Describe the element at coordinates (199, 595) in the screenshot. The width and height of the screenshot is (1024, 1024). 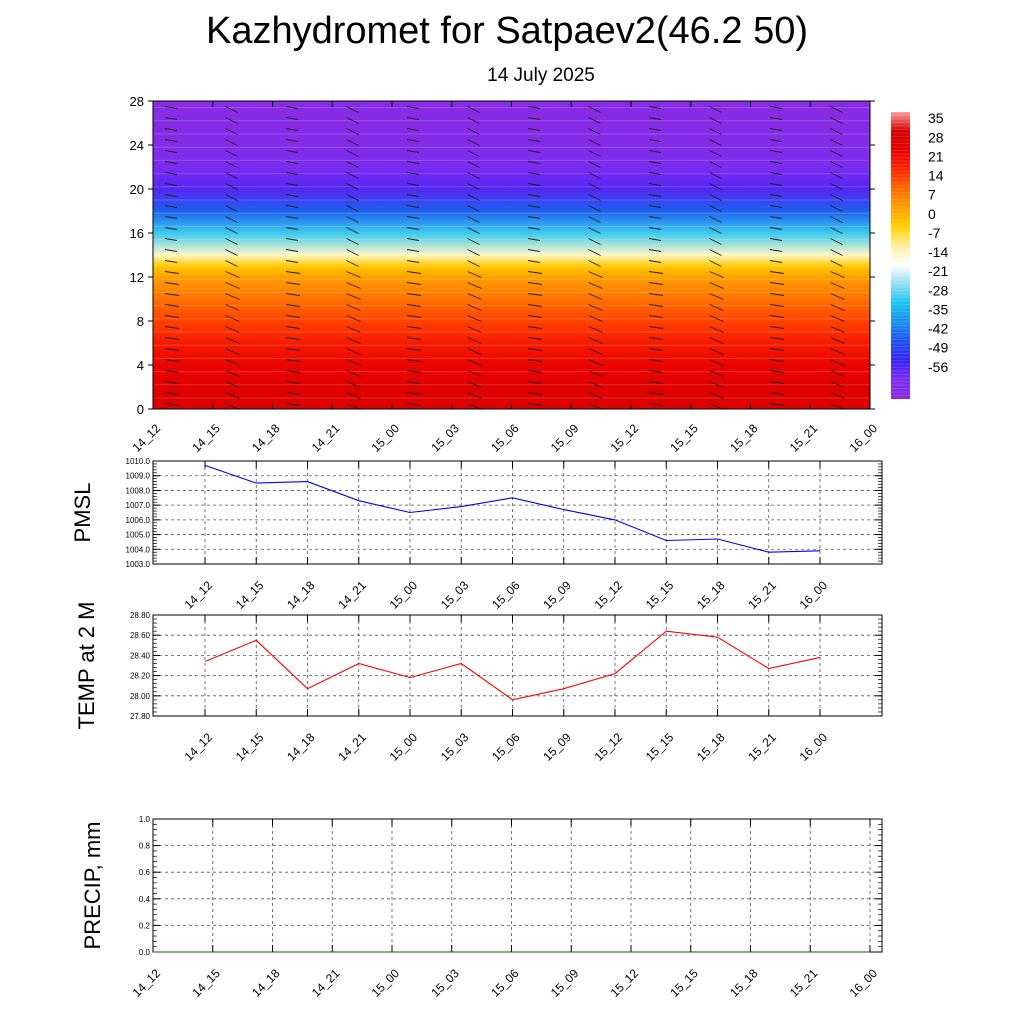
I see `x-tick-label: 14_12` at that location.